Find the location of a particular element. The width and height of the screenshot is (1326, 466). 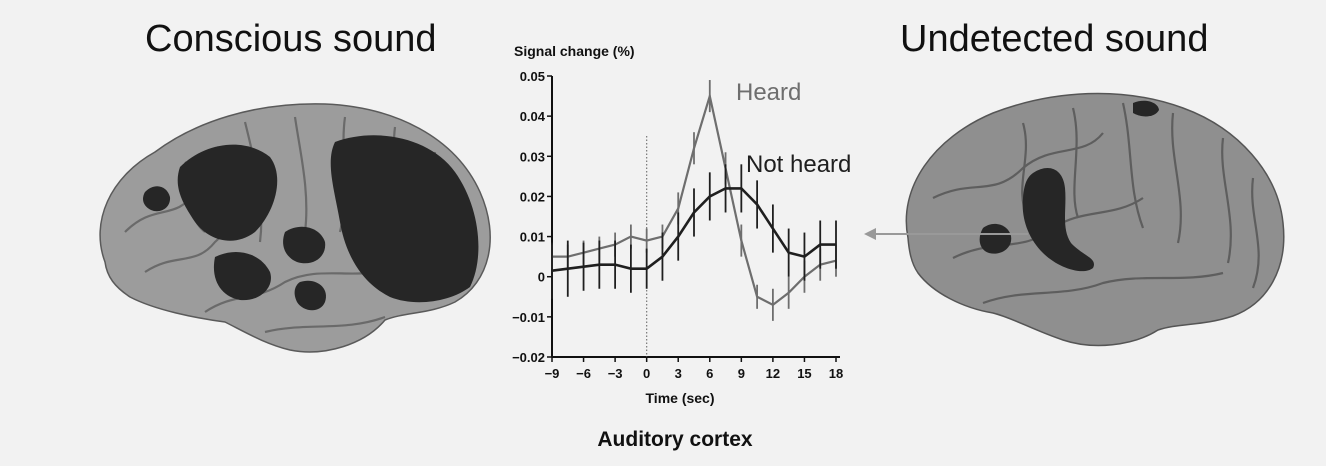

brain-left-activation is located at coordinates (311, 223).